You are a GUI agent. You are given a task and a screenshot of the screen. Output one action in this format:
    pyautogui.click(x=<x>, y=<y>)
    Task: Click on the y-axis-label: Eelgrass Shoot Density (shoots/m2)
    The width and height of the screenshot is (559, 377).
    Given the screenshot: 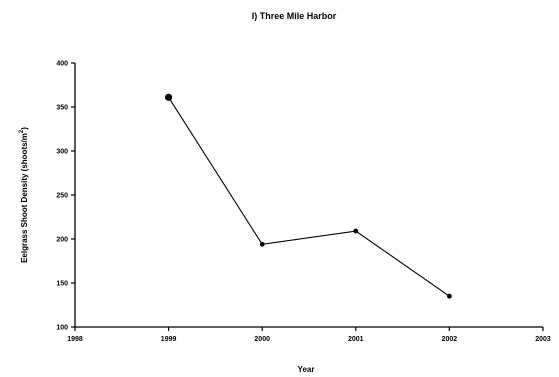 What is the action you would take?
    pyautogui.click(x=24, y=195)
    